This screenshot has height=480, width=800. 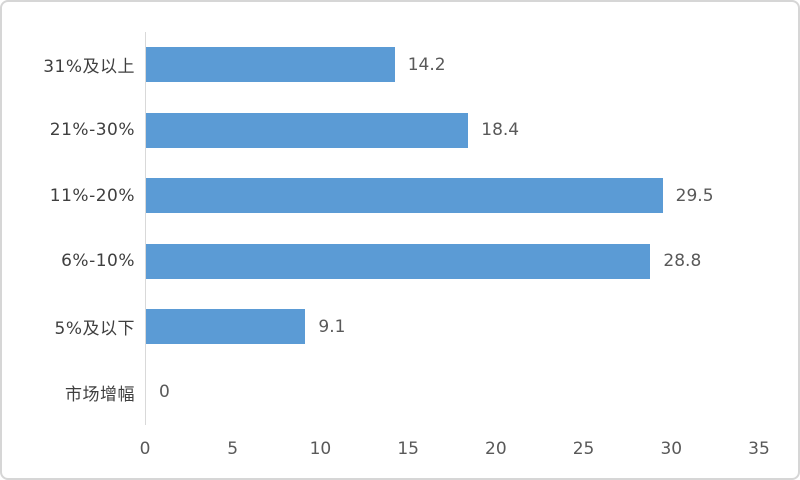 I want to click on category-label: 6%-10%, so click(x=98, y=261).